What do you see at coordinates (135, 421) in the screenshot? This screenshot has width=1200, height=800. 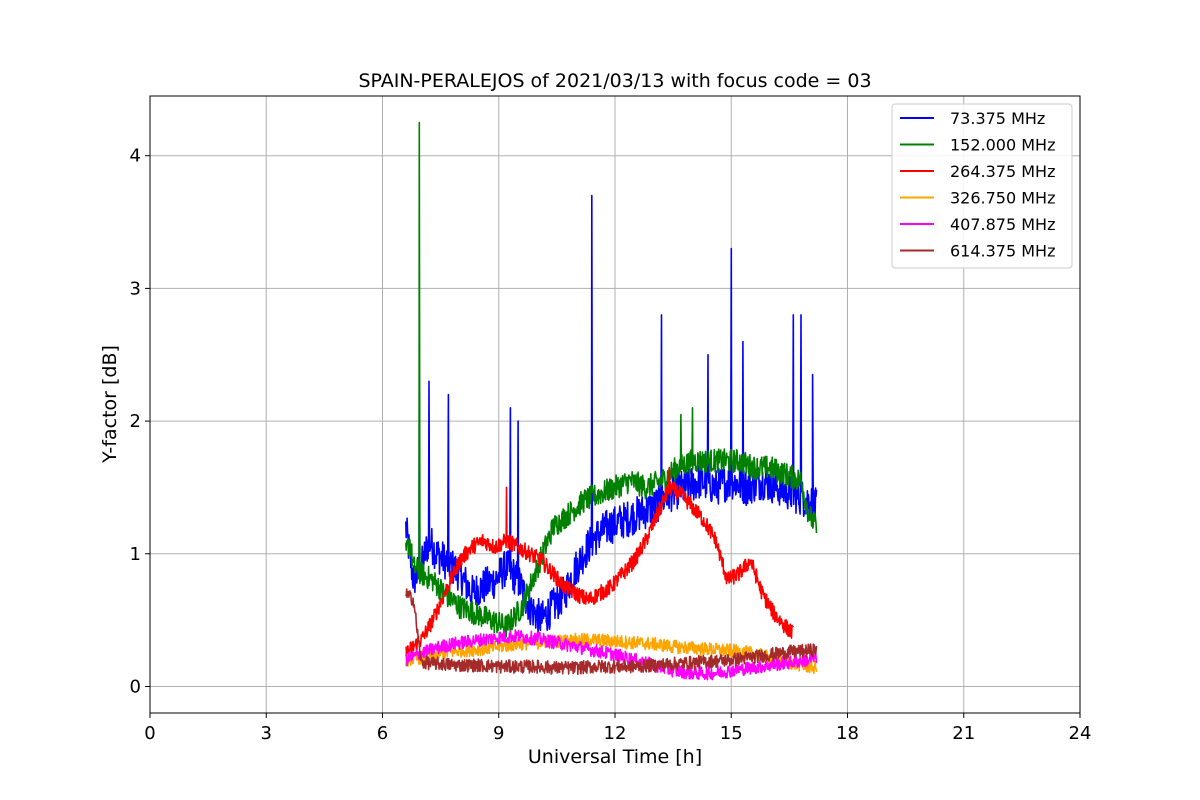 I see `y-tick-label: 2` at bounding box center [135, 421].